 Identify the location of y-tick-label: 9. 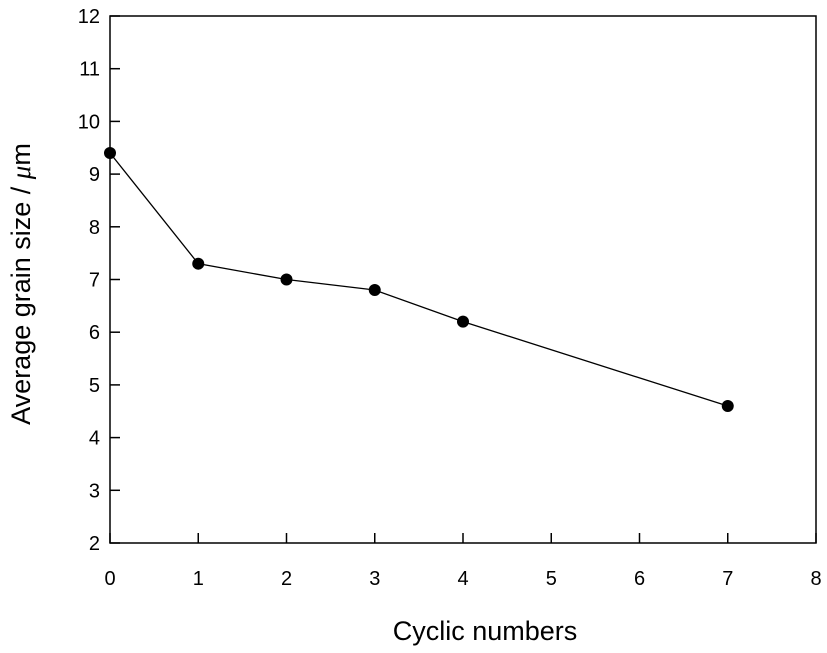
(94, 175).